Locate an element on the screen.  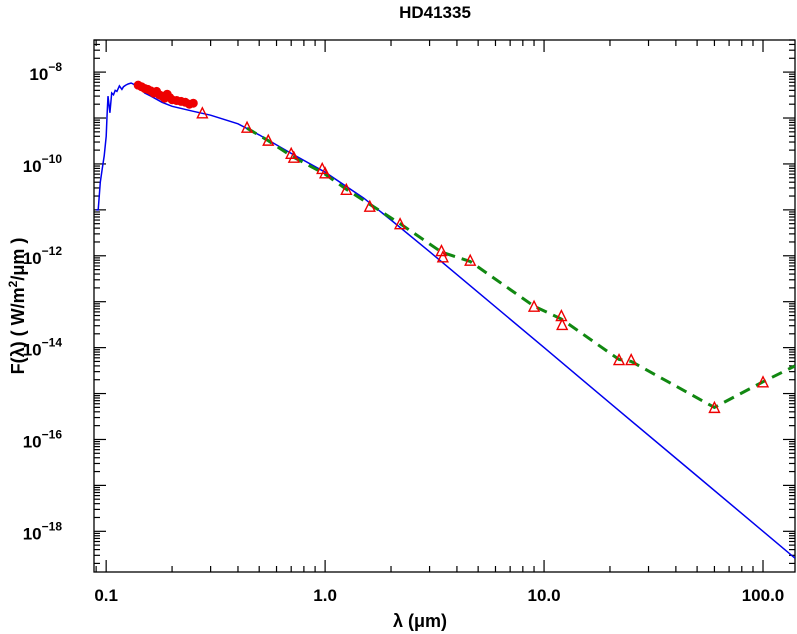
y-tick-label: 10−12 is located at coordinates (43, 256).